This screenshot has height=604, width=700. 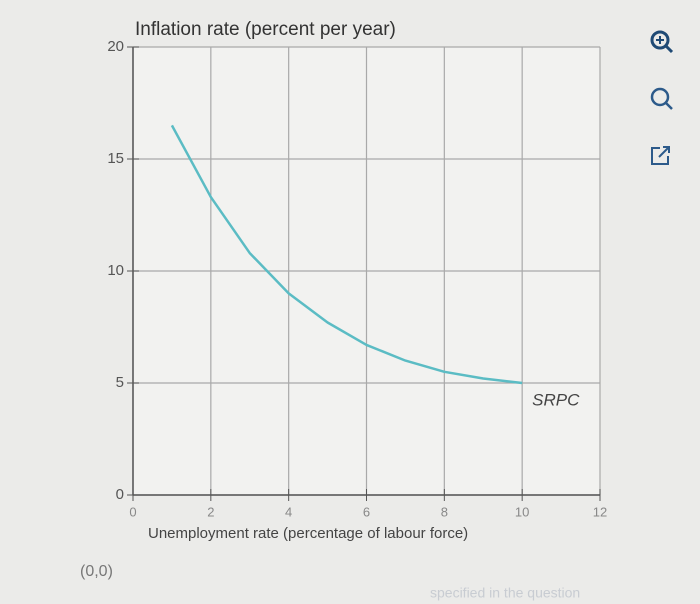 I want to click on x-tick-label: 4, so click(x=288, y=511).